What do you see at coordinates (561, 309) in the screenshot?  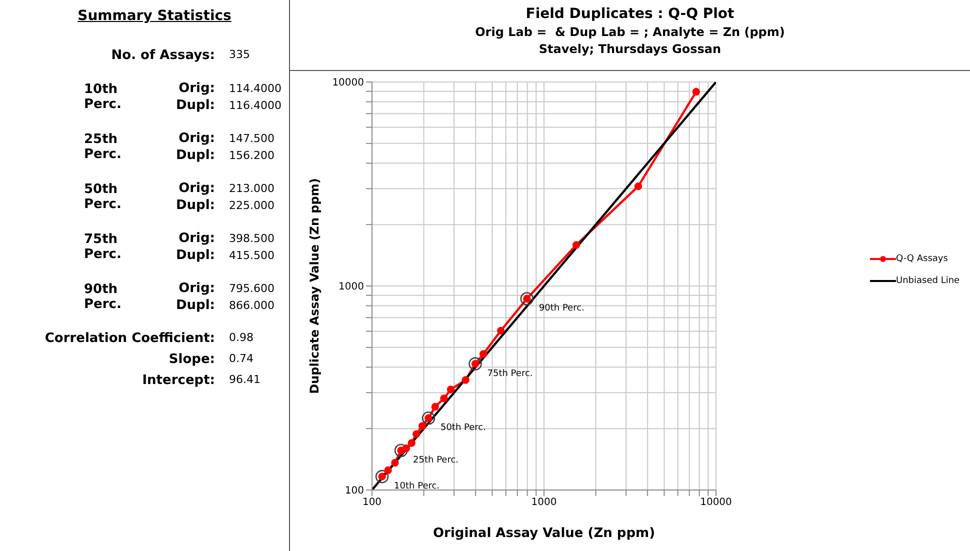 I see `annotation: 90th Perc.` at bounding box center [561, 309].